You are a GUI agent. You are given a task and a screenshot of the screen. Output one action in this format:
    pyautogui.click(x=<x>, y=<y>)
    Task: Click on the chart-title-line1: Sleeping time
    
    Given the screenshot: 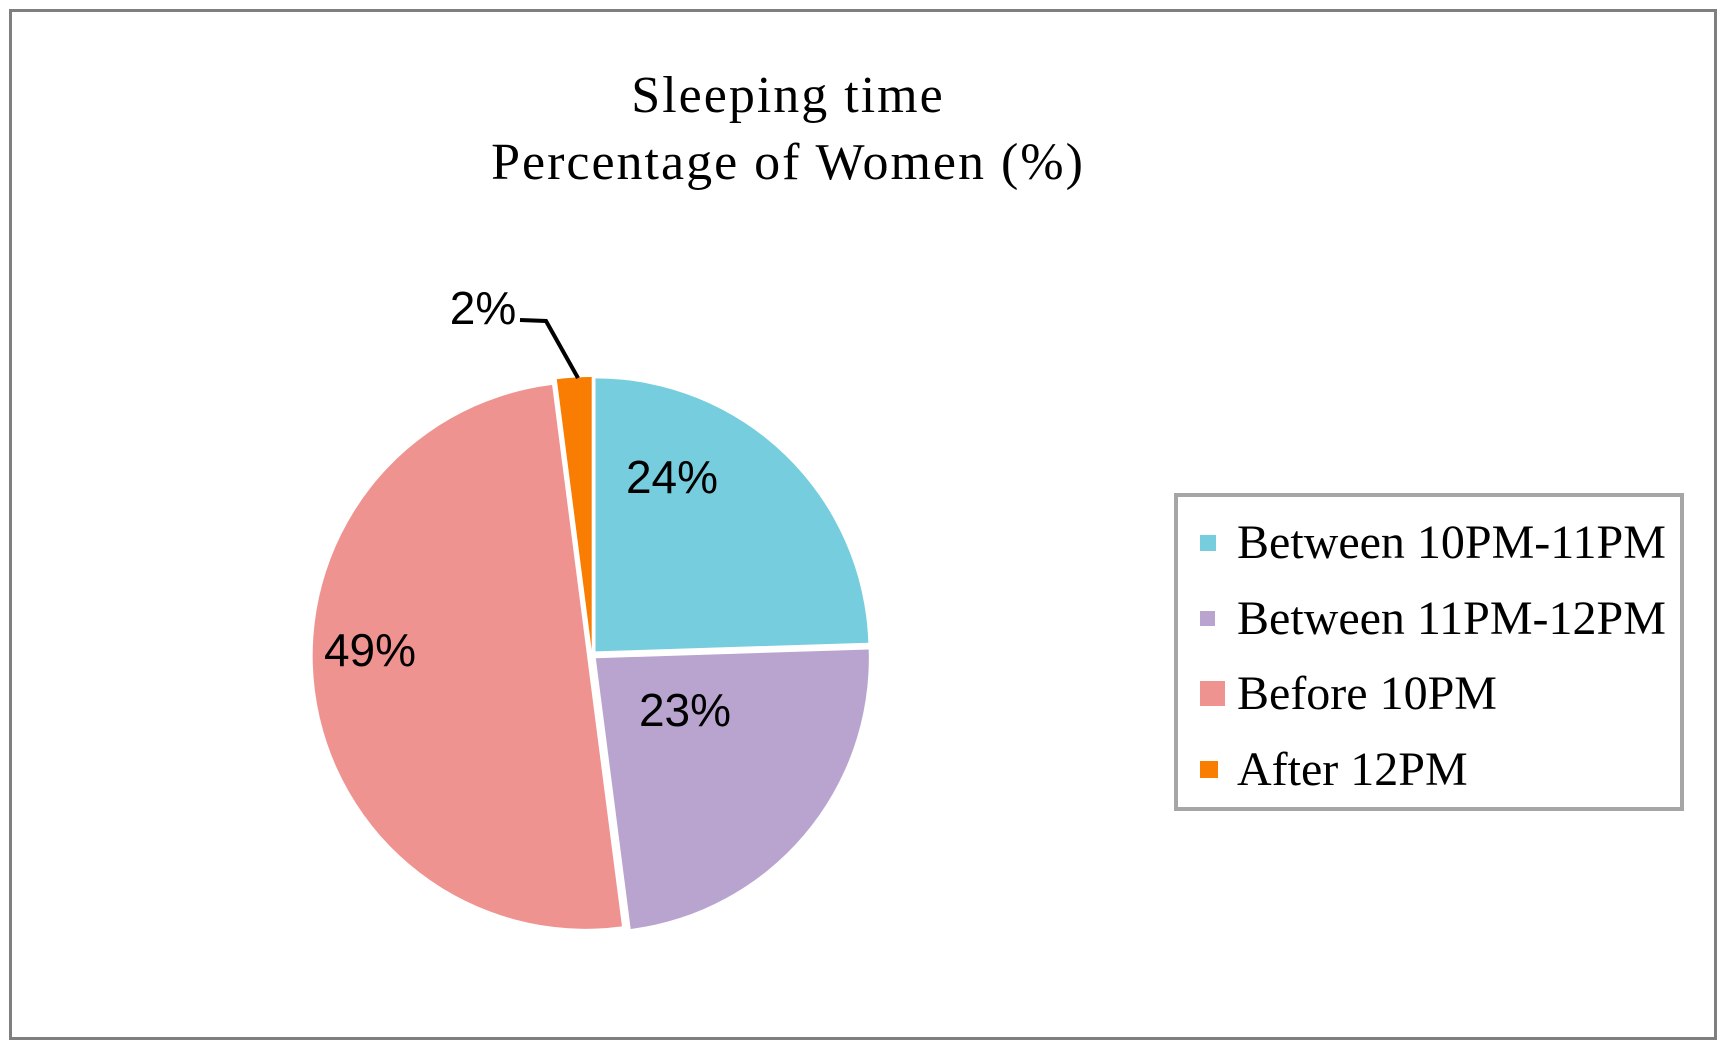 What is the action you would take?
    pyautogui.click(x=788, y=95)
    